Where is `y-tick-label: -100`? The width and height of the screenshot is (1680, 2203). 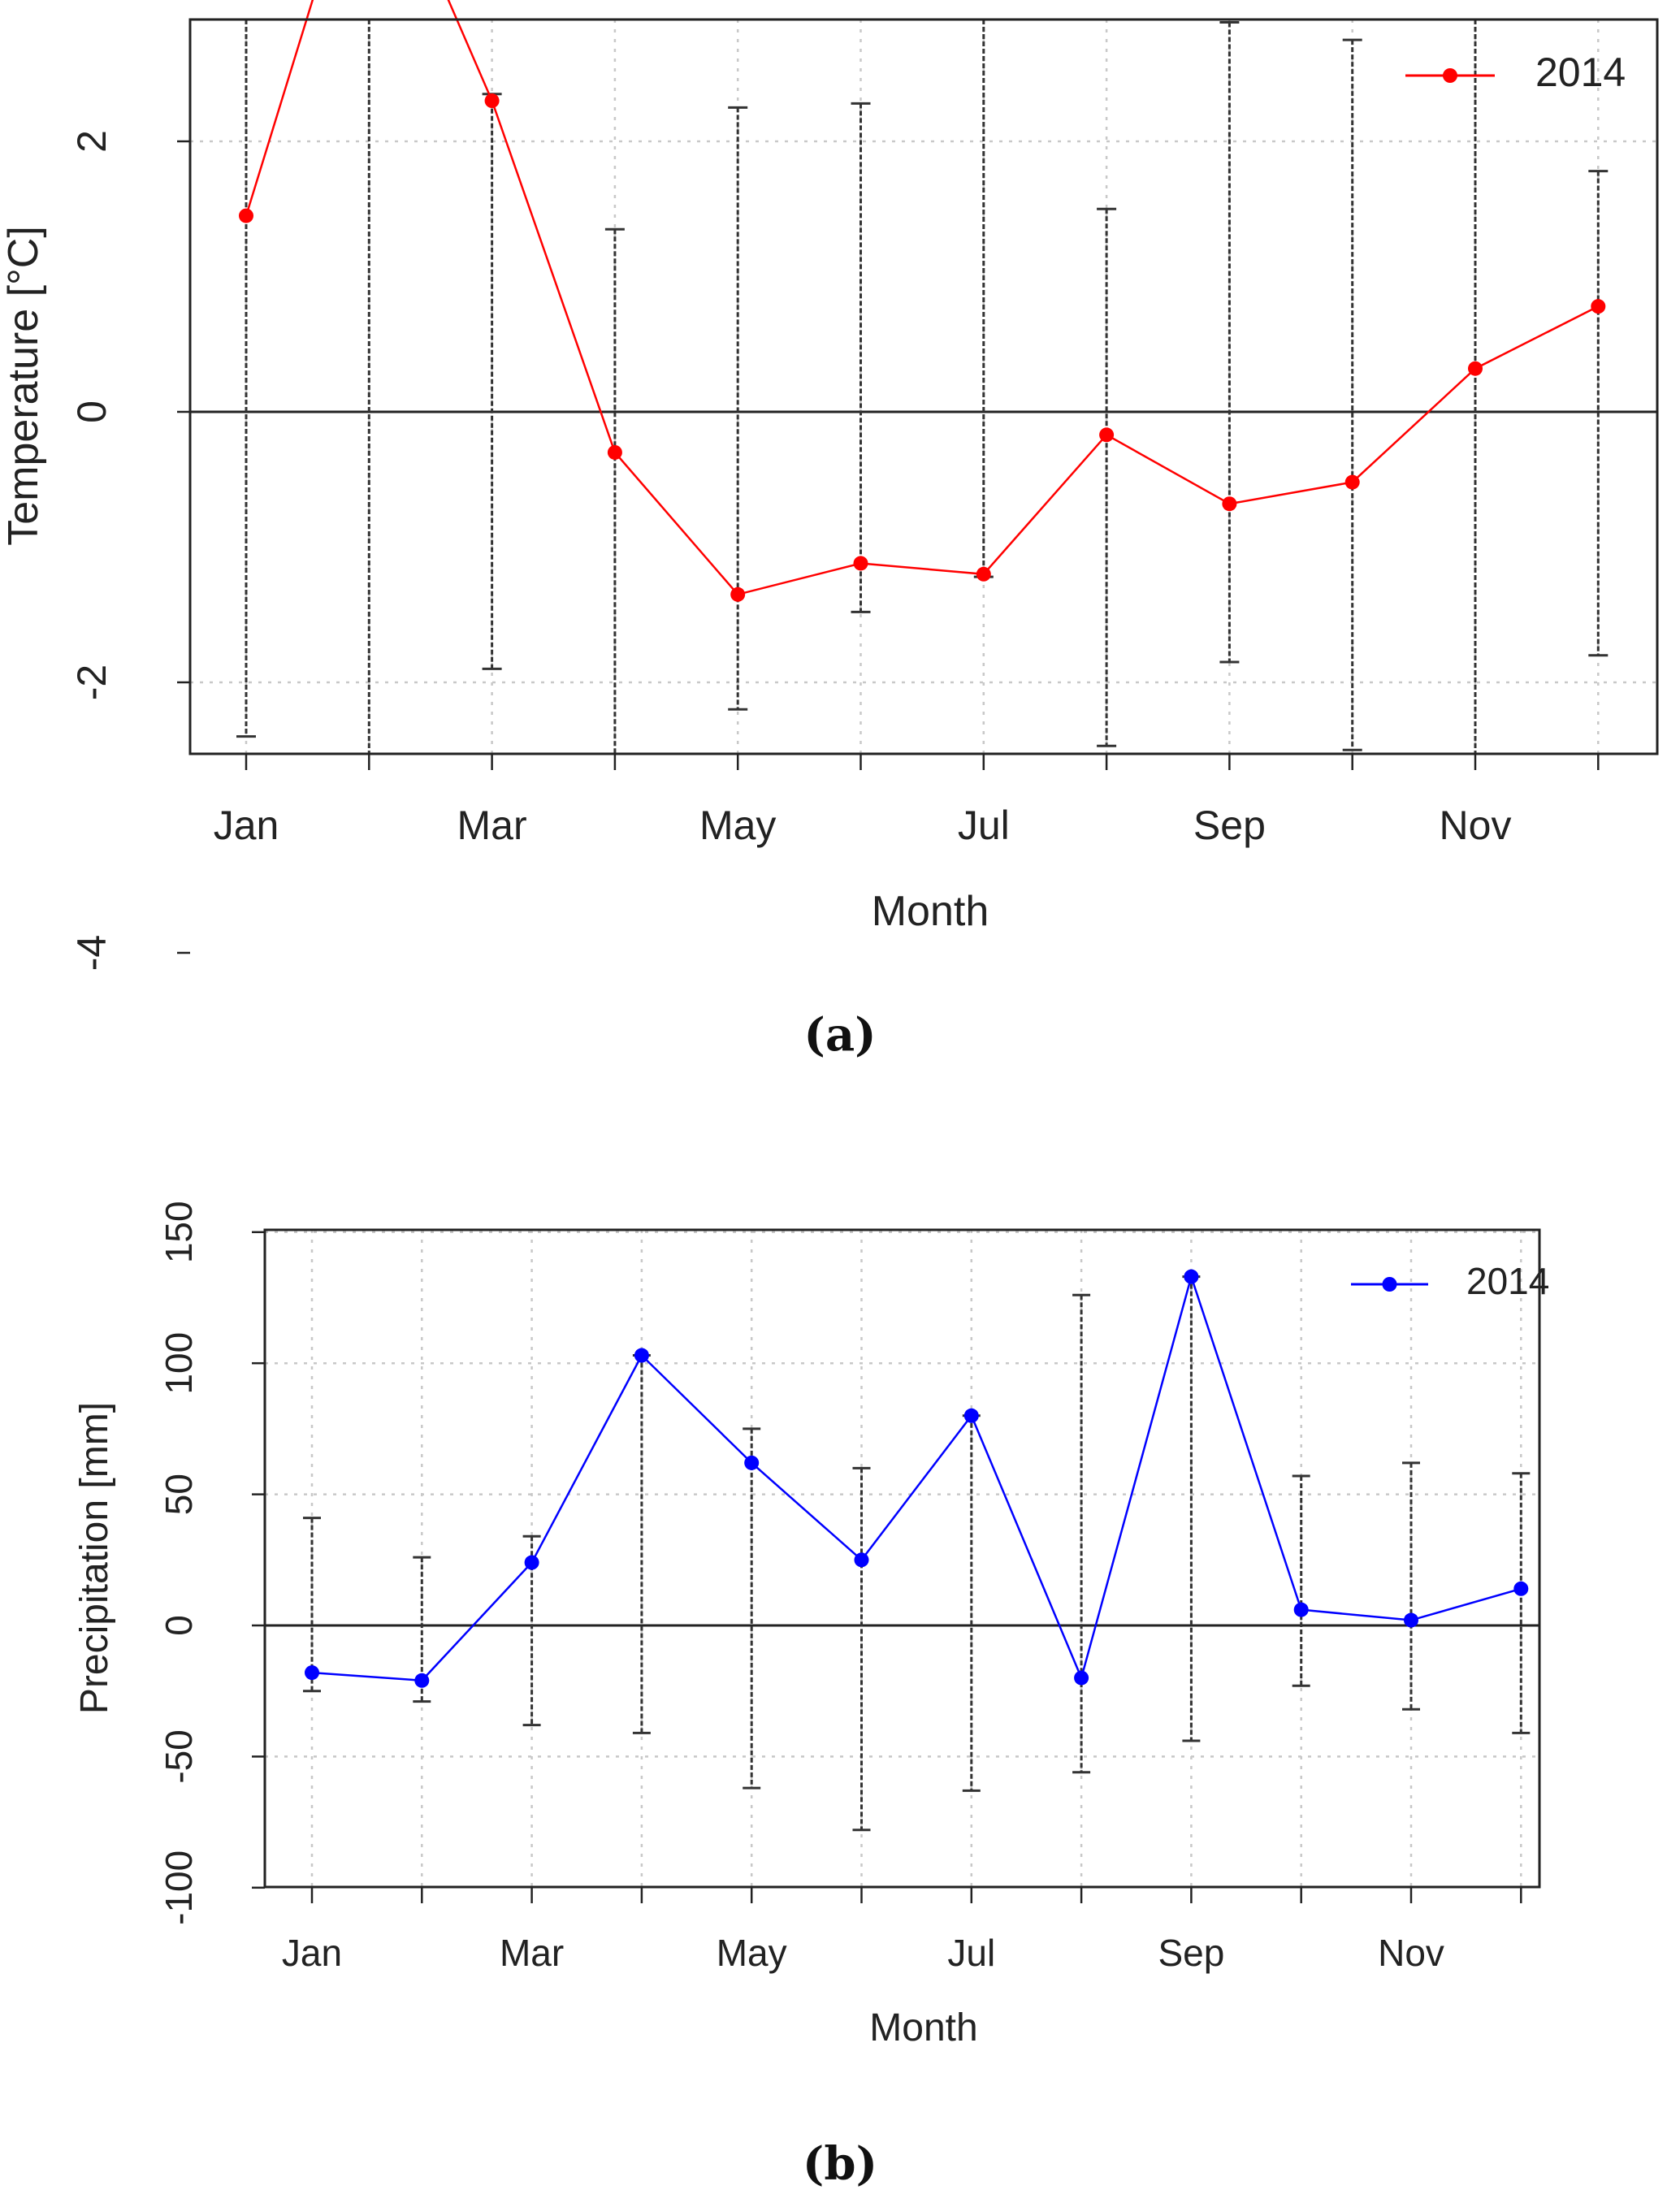
y-tick-label: -100 is located at coordinates (179, 1888).